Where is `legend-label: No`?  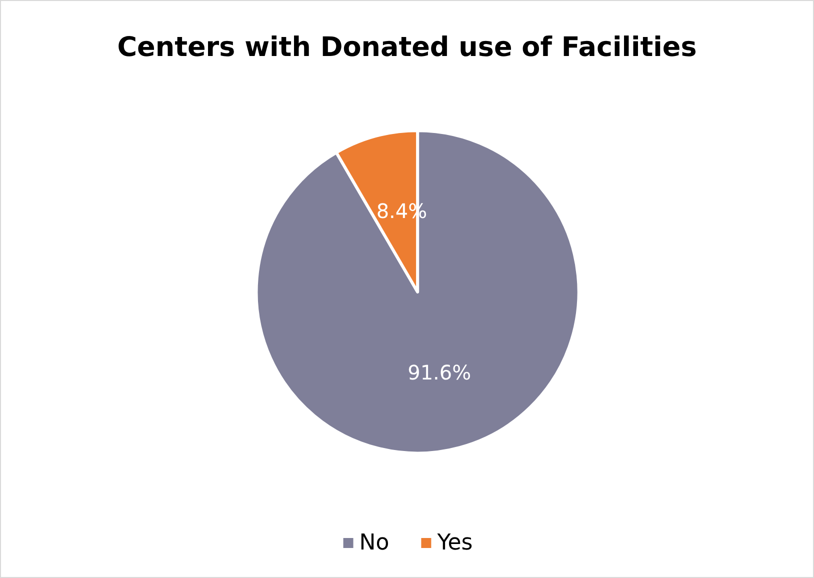
legend-label: No is located at coordinates (374, 543).